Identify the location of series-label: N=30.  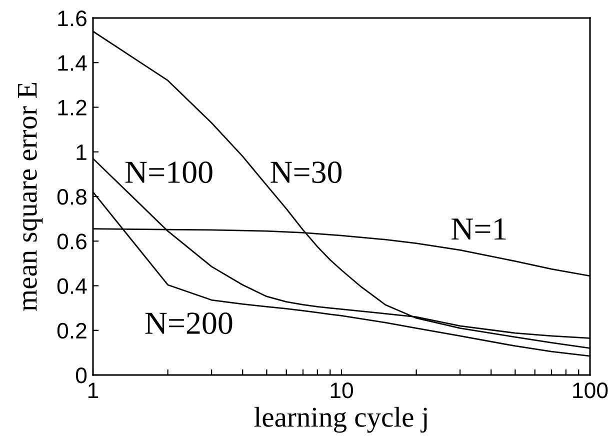
(306, 173).